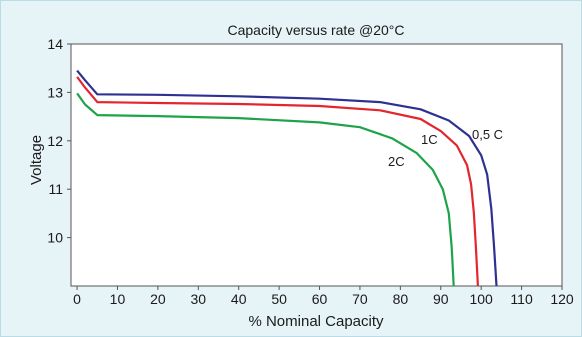 The height and width of the screenshot is (337, 582). I want to click on x-tick-label: 30, so click(199, 299).